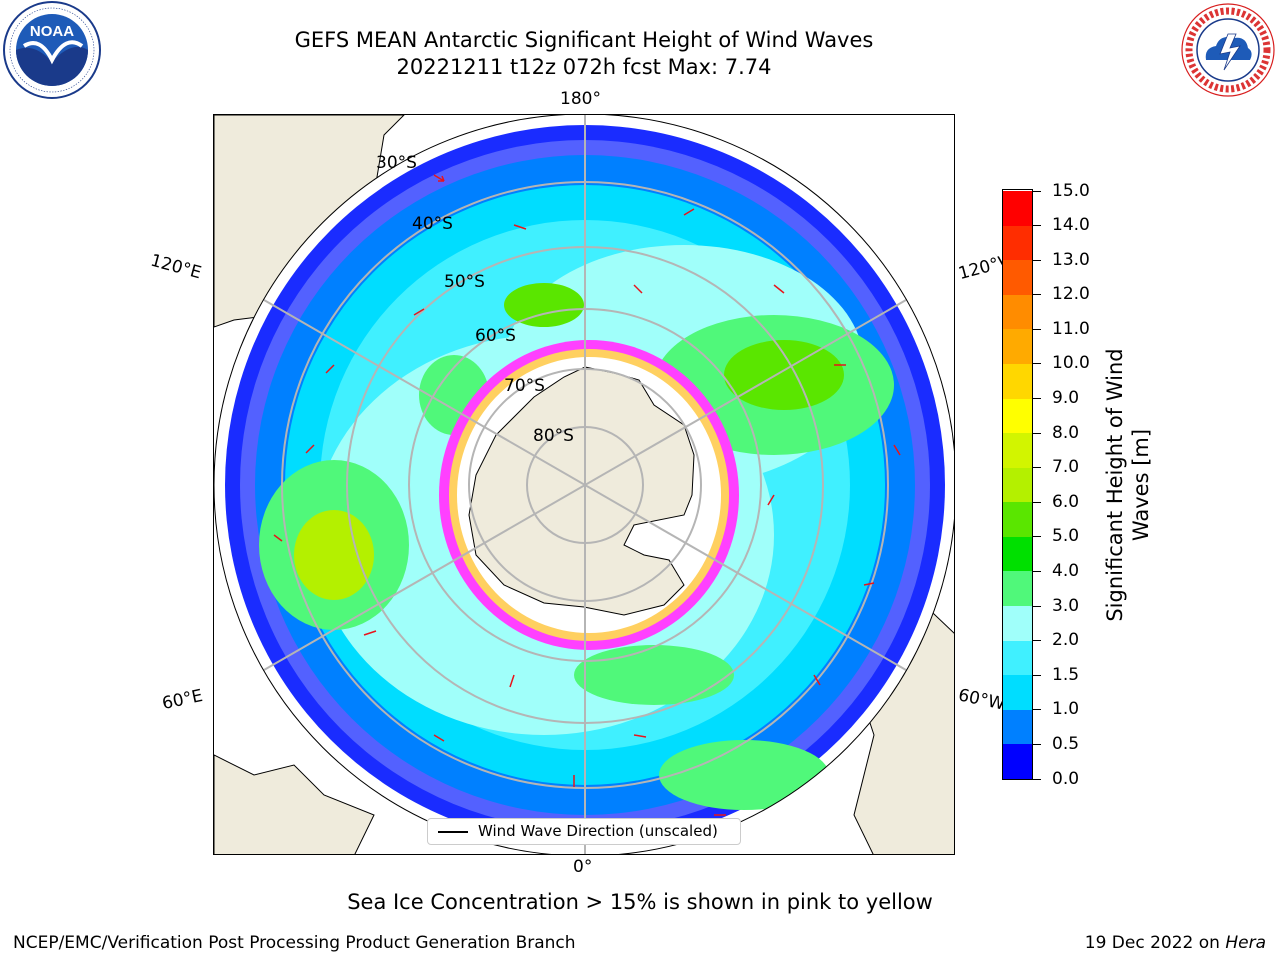  I want to click on colorbar-tick-label: 6.0, so click(1066, 501).